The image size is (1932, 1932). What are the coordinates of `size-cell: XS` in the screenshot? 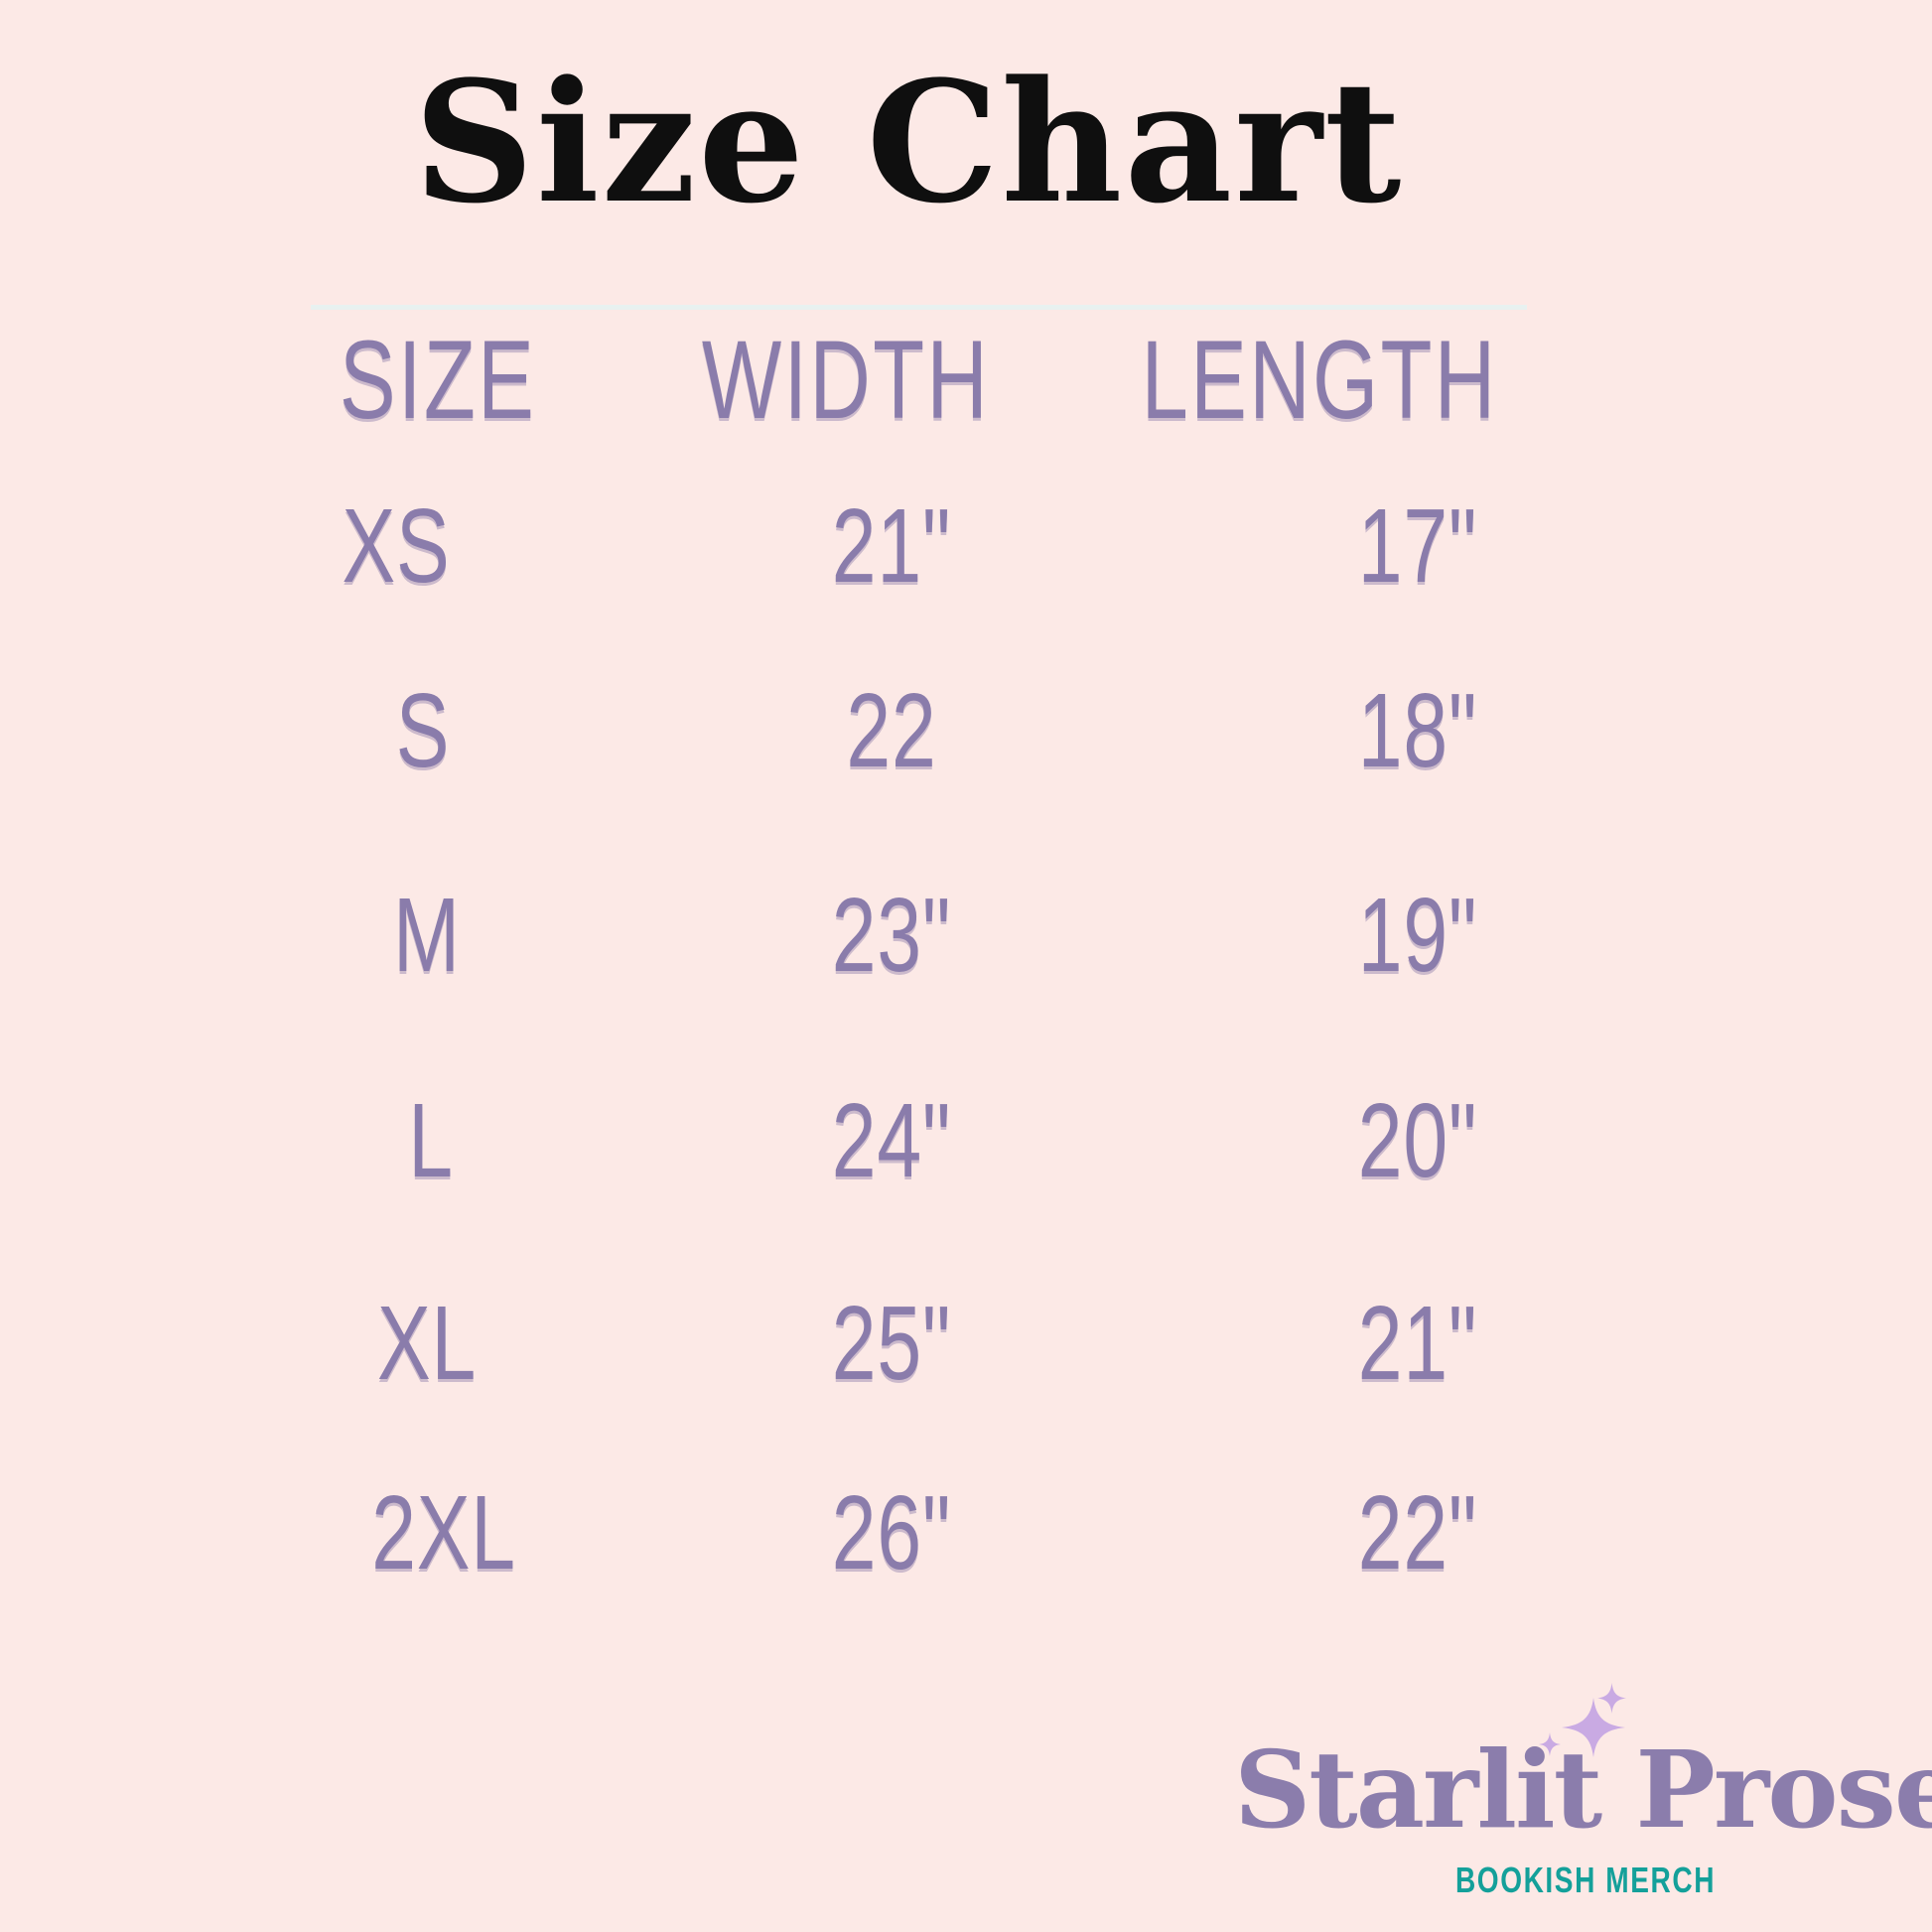 It's located at (397, 546).